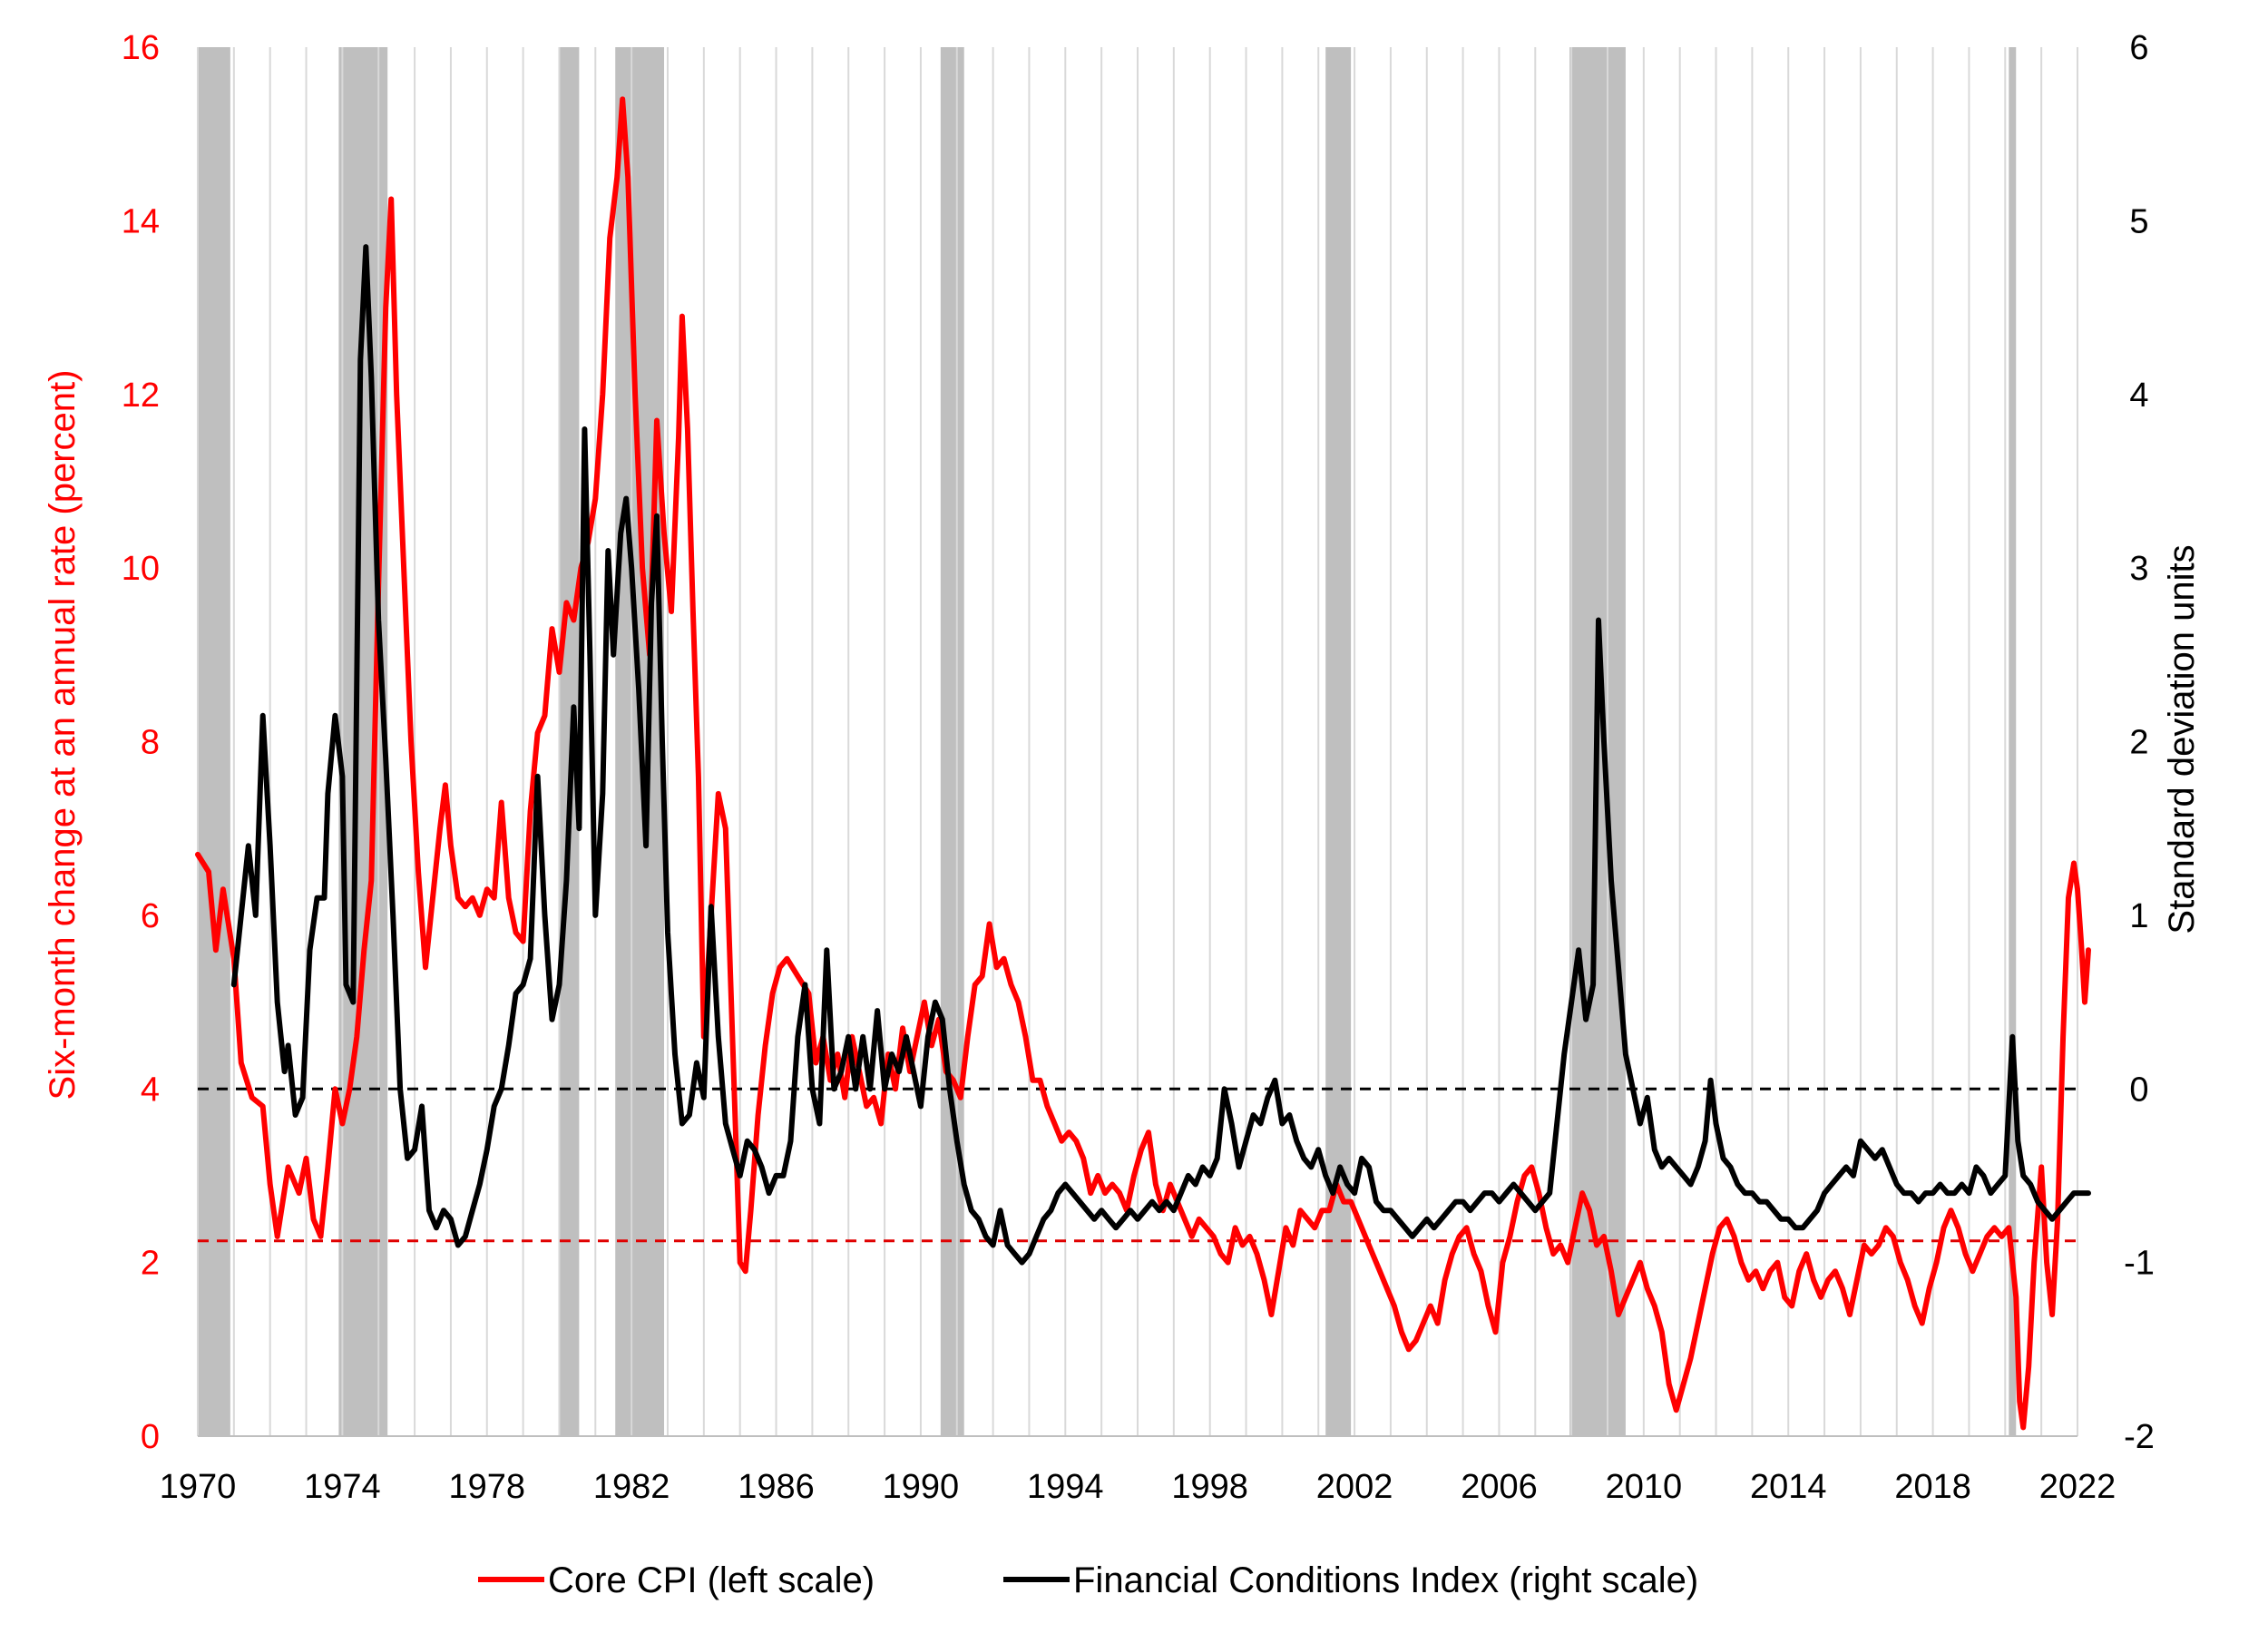 The height and width of the screenshot is (1643, 2268). I want to click on x-tick-label: 1974, so click(343, 1487).